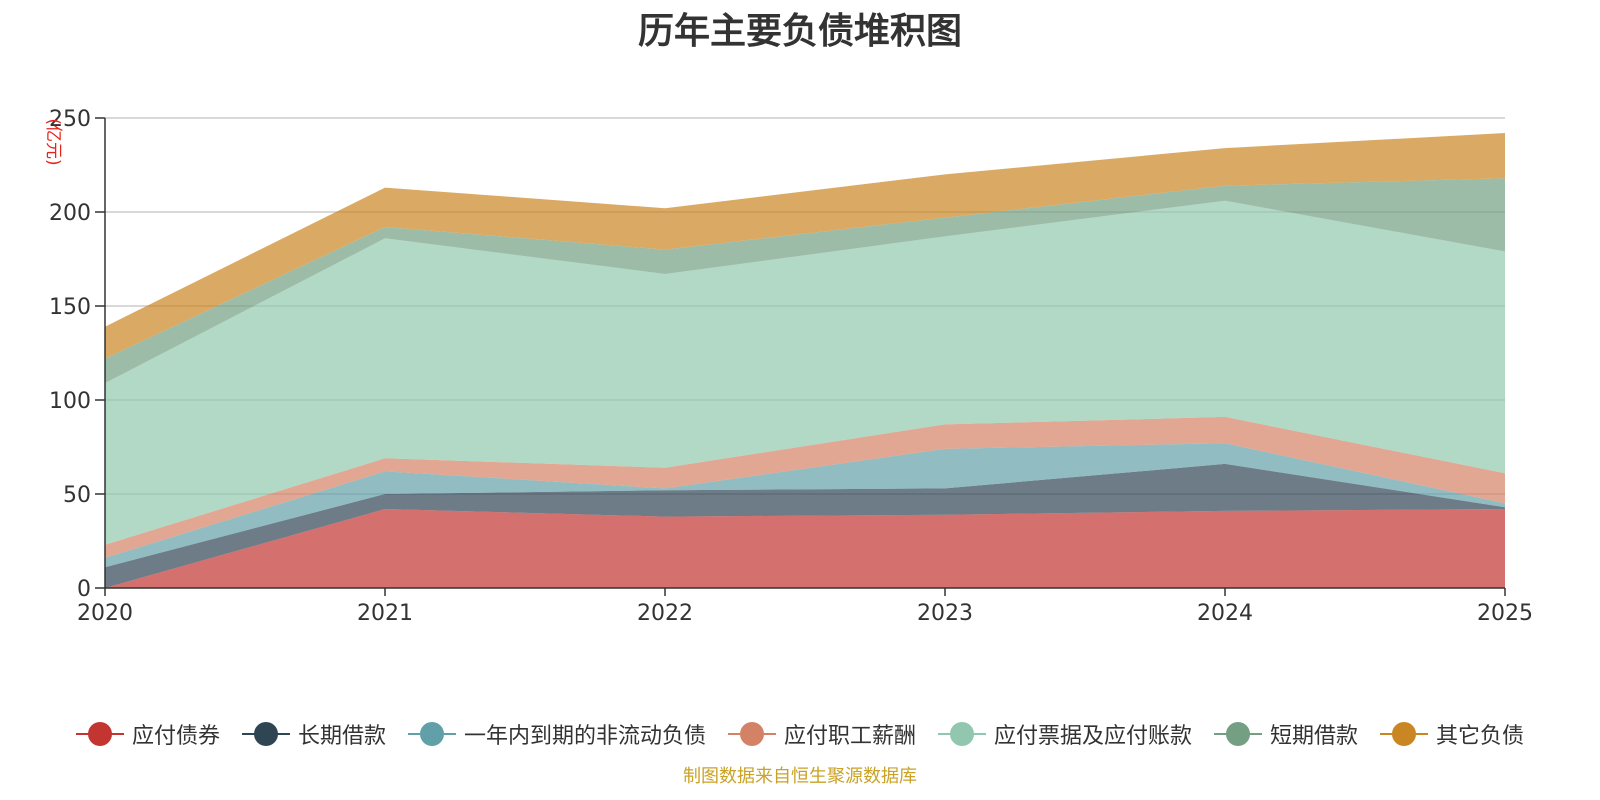 This screenshot has width=1600, height=800. I want to click on legend-item-3: 应付职工薪酬, so click(821, 734).